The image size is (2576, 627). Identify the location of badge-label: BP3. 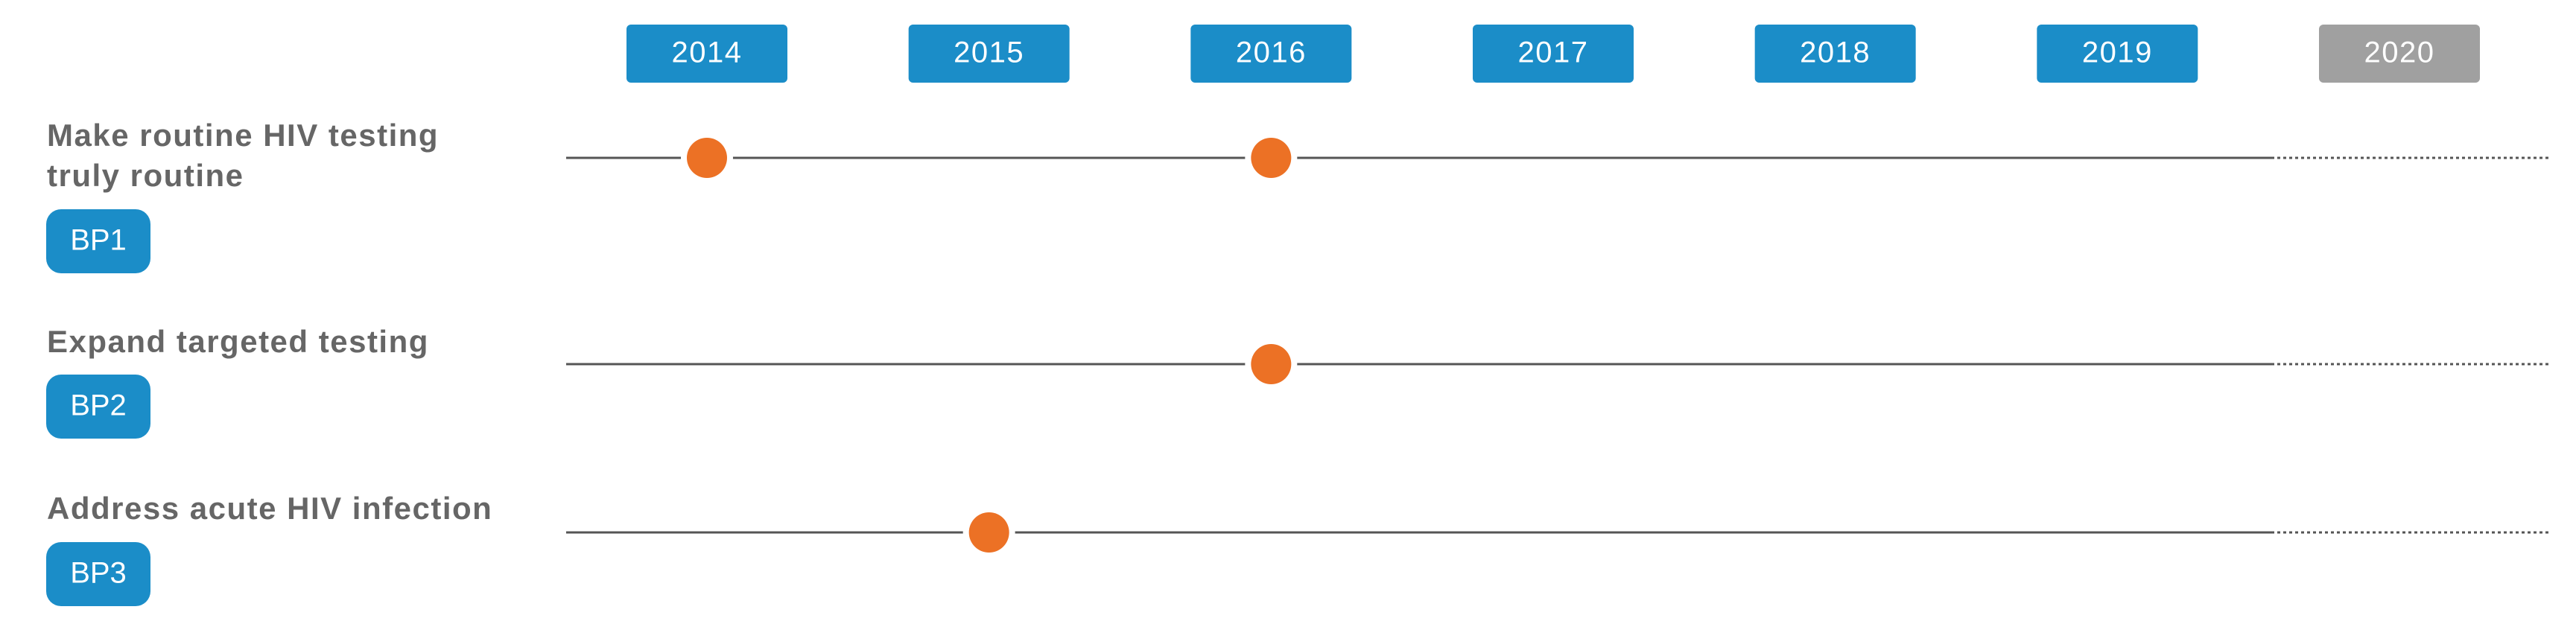
(99, 573).